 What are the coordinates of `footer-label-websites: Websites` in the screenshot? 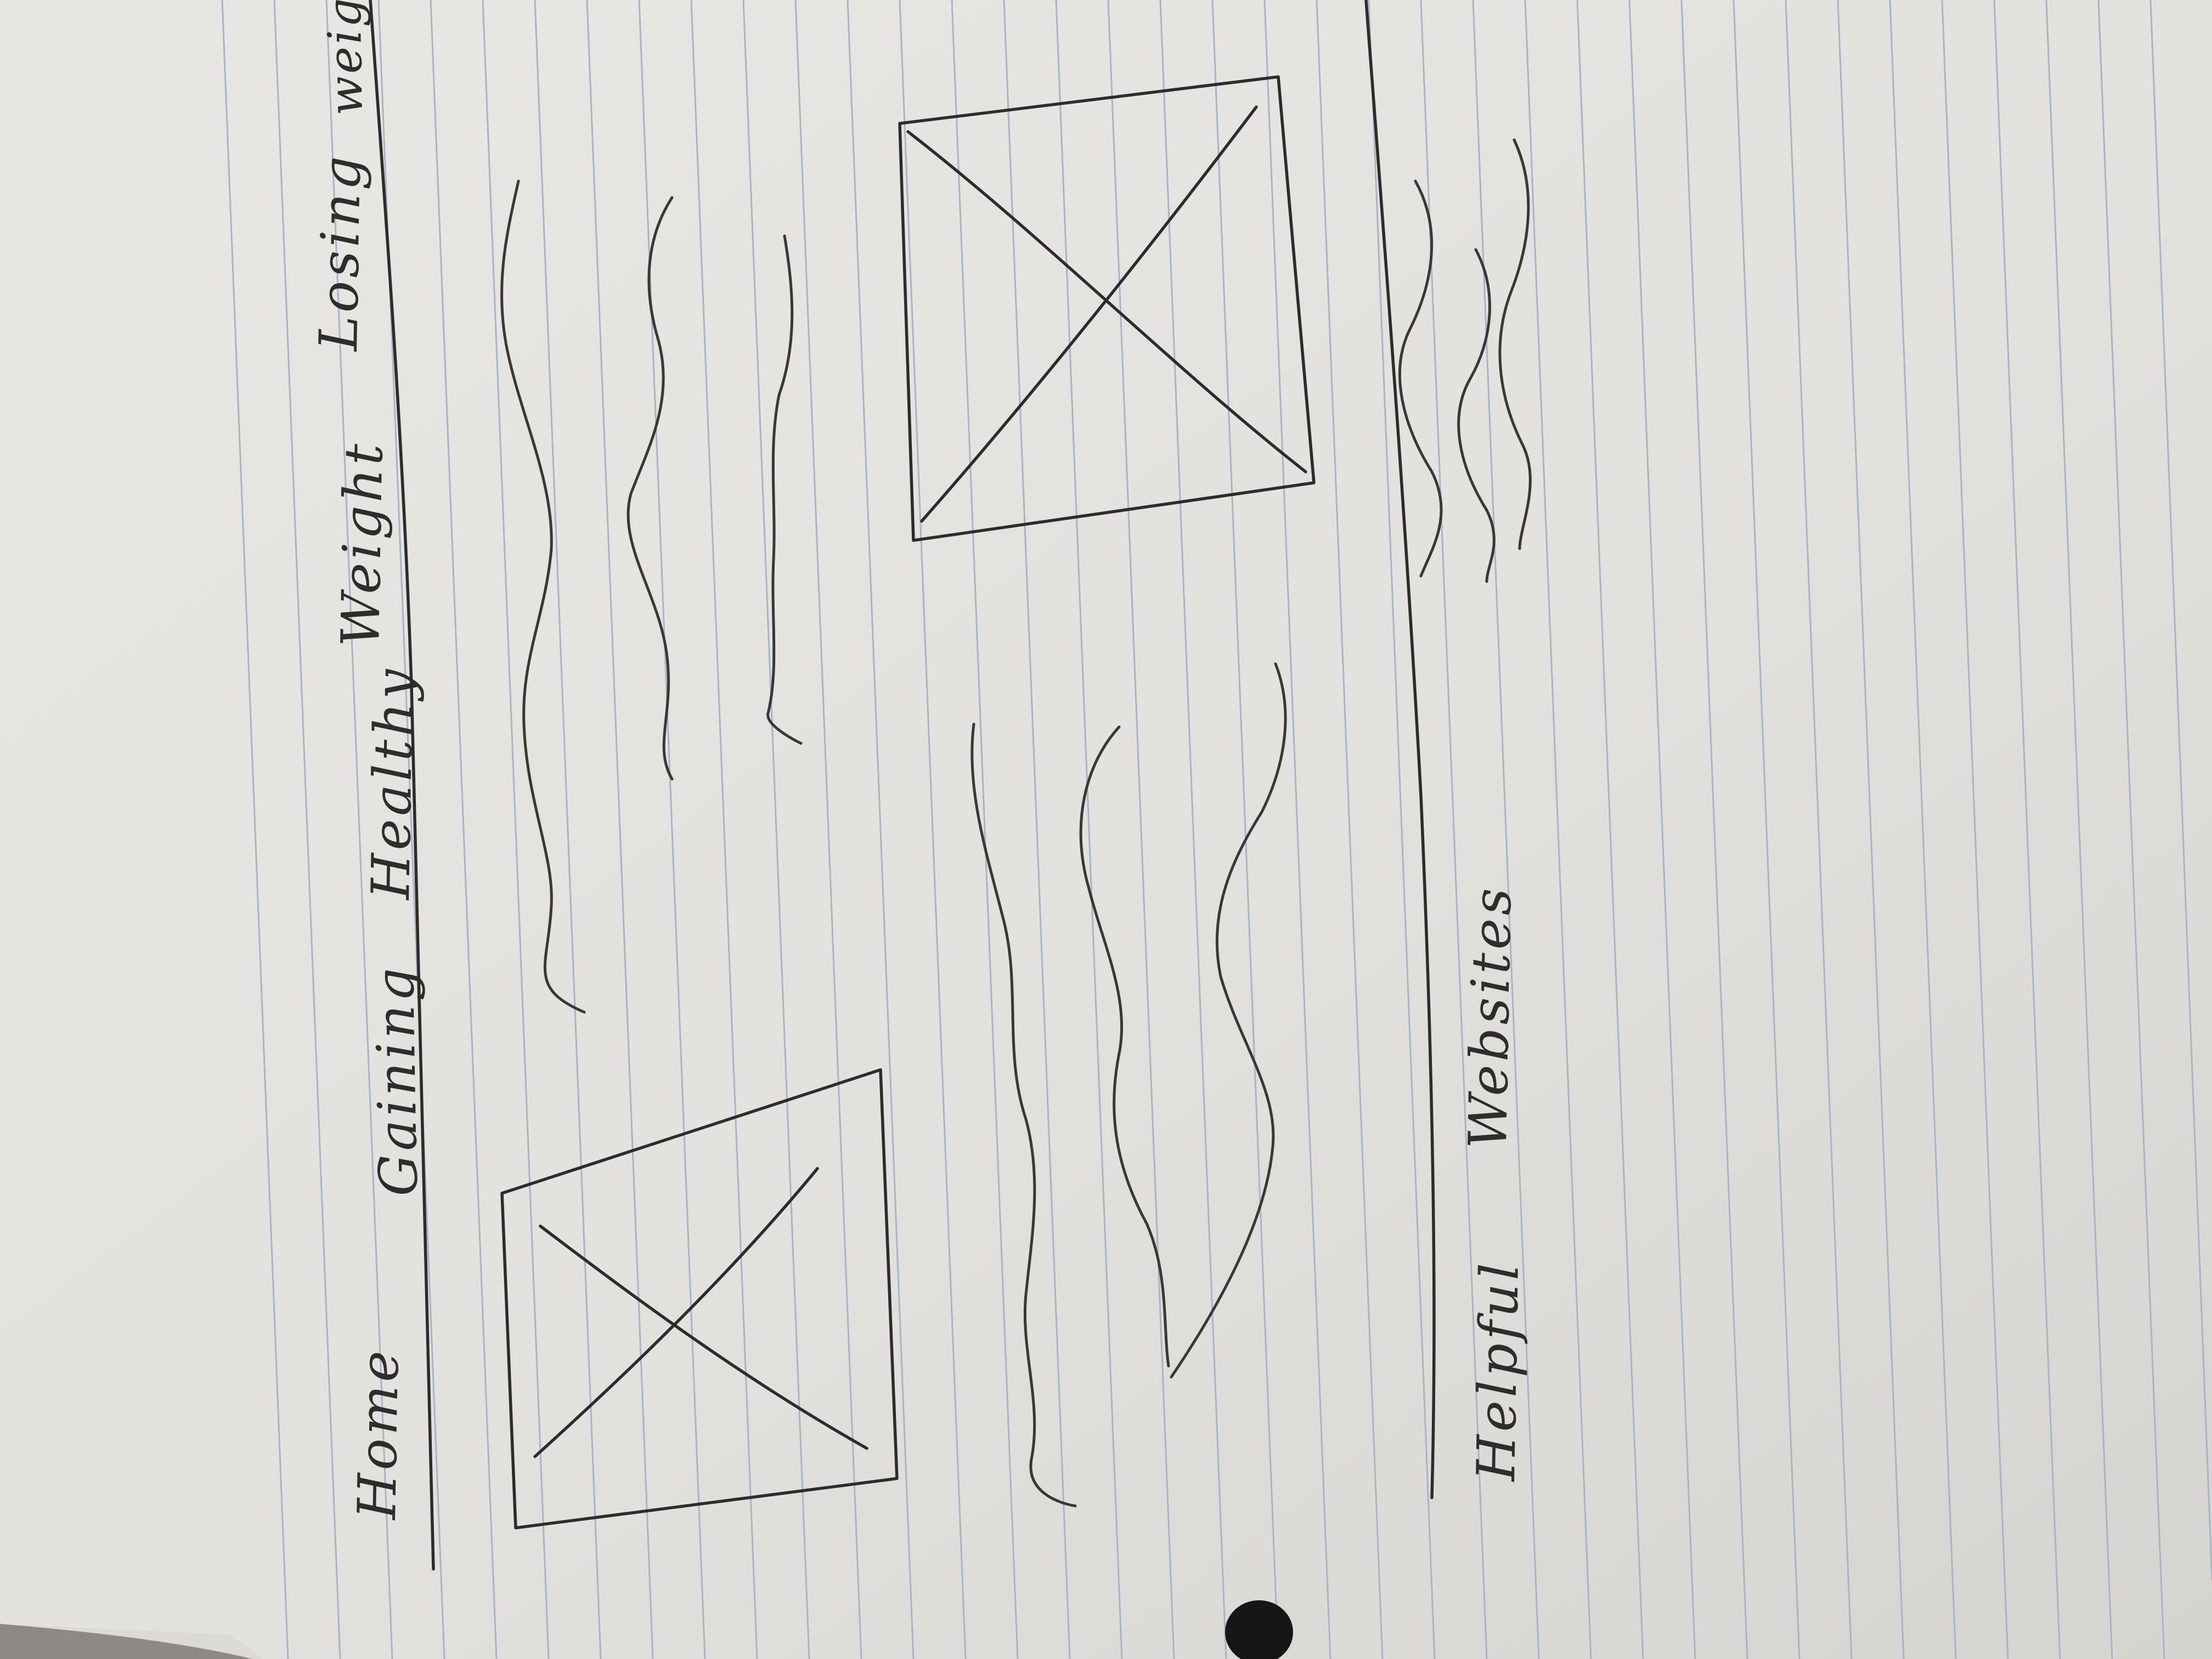 It's located at (1490, 1017).